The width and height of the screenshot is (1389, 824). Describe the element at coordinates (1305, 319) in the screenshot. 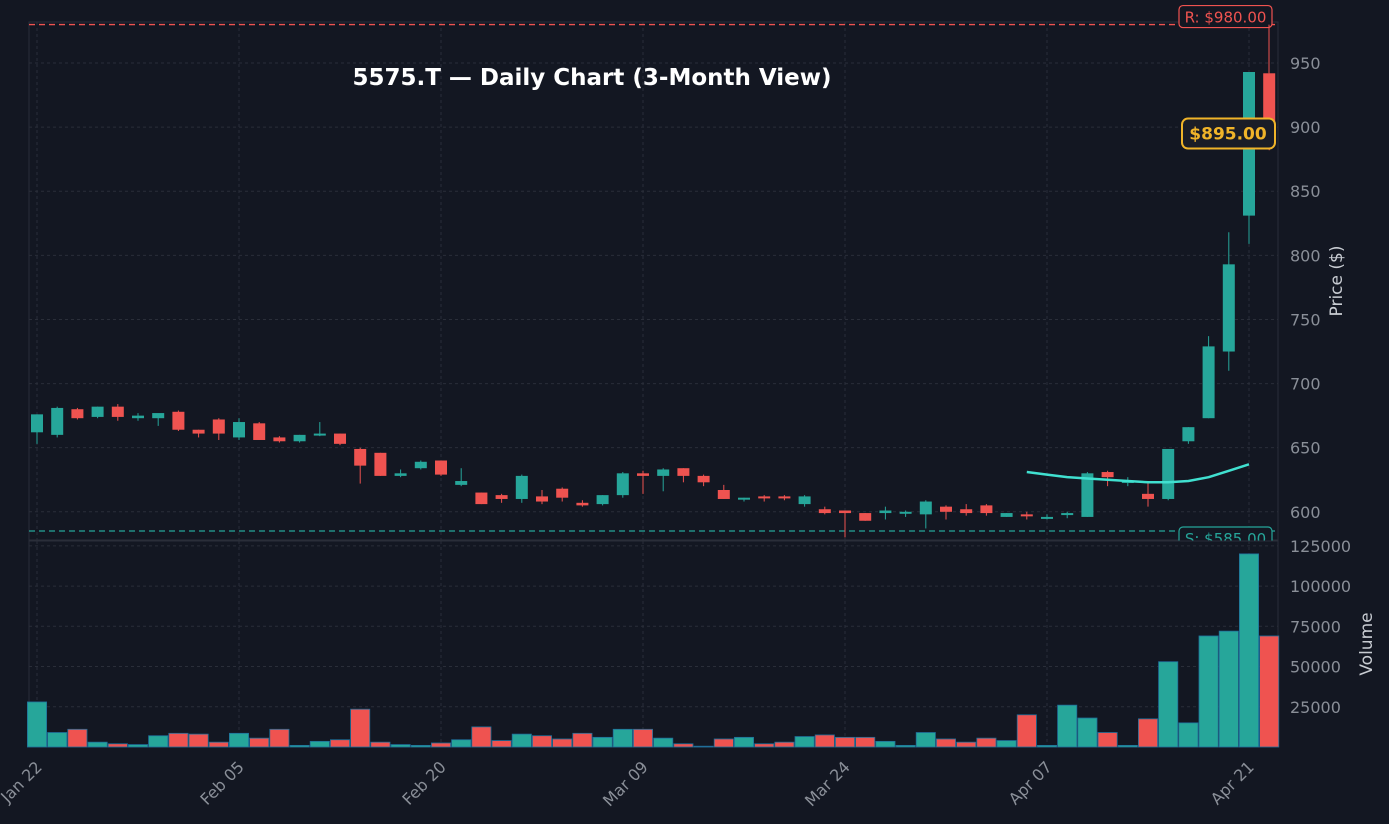

I see `price-tick-label: 750` at that location.